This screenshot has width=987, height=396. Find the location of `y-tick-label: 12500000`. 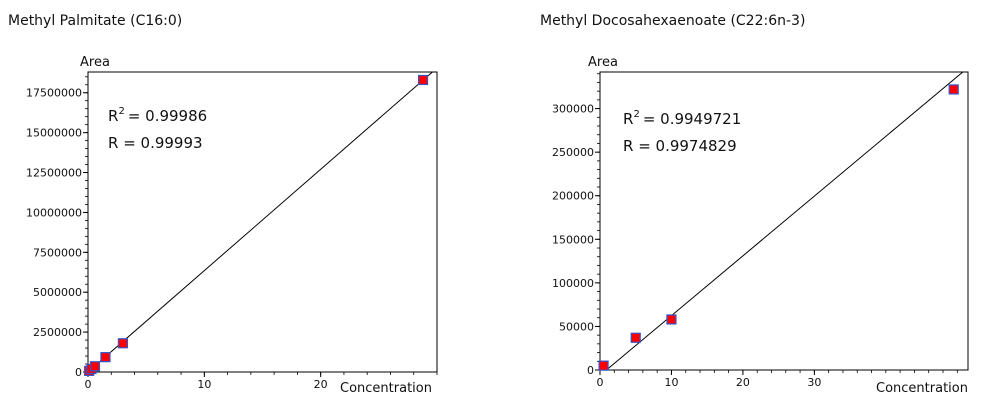

y-tick-label: 12500000 is located at coordinates (54, 173).